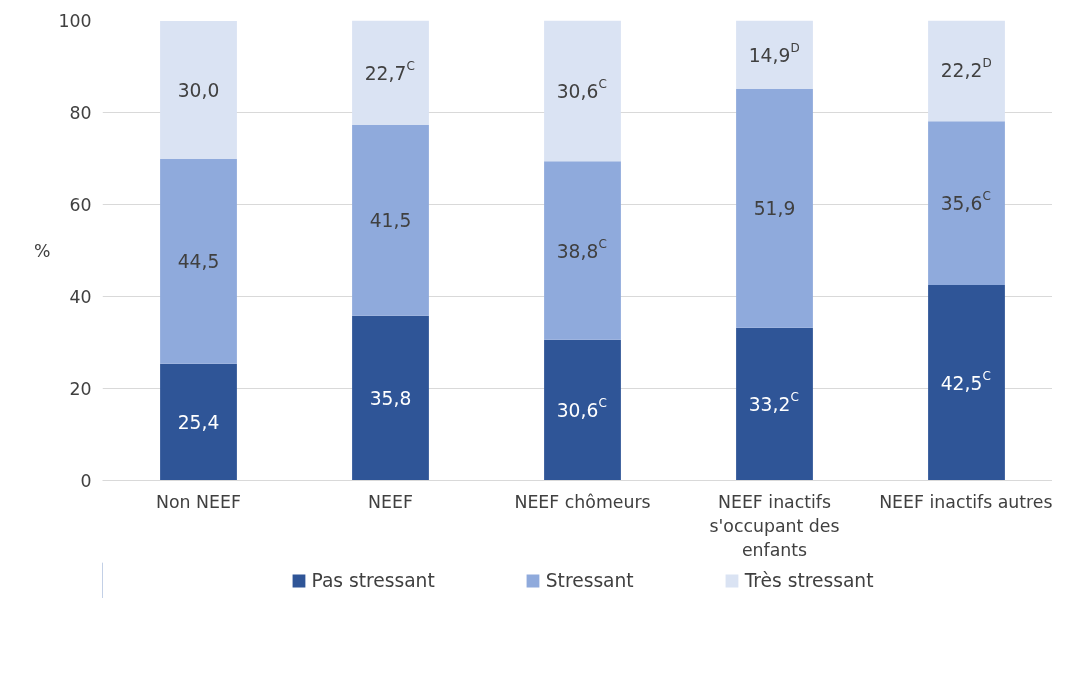 The image size is (1076, 690). Describe the element at coordinates (80, 389) in the screenshot. I see `y-tick-label: 20` at that location.